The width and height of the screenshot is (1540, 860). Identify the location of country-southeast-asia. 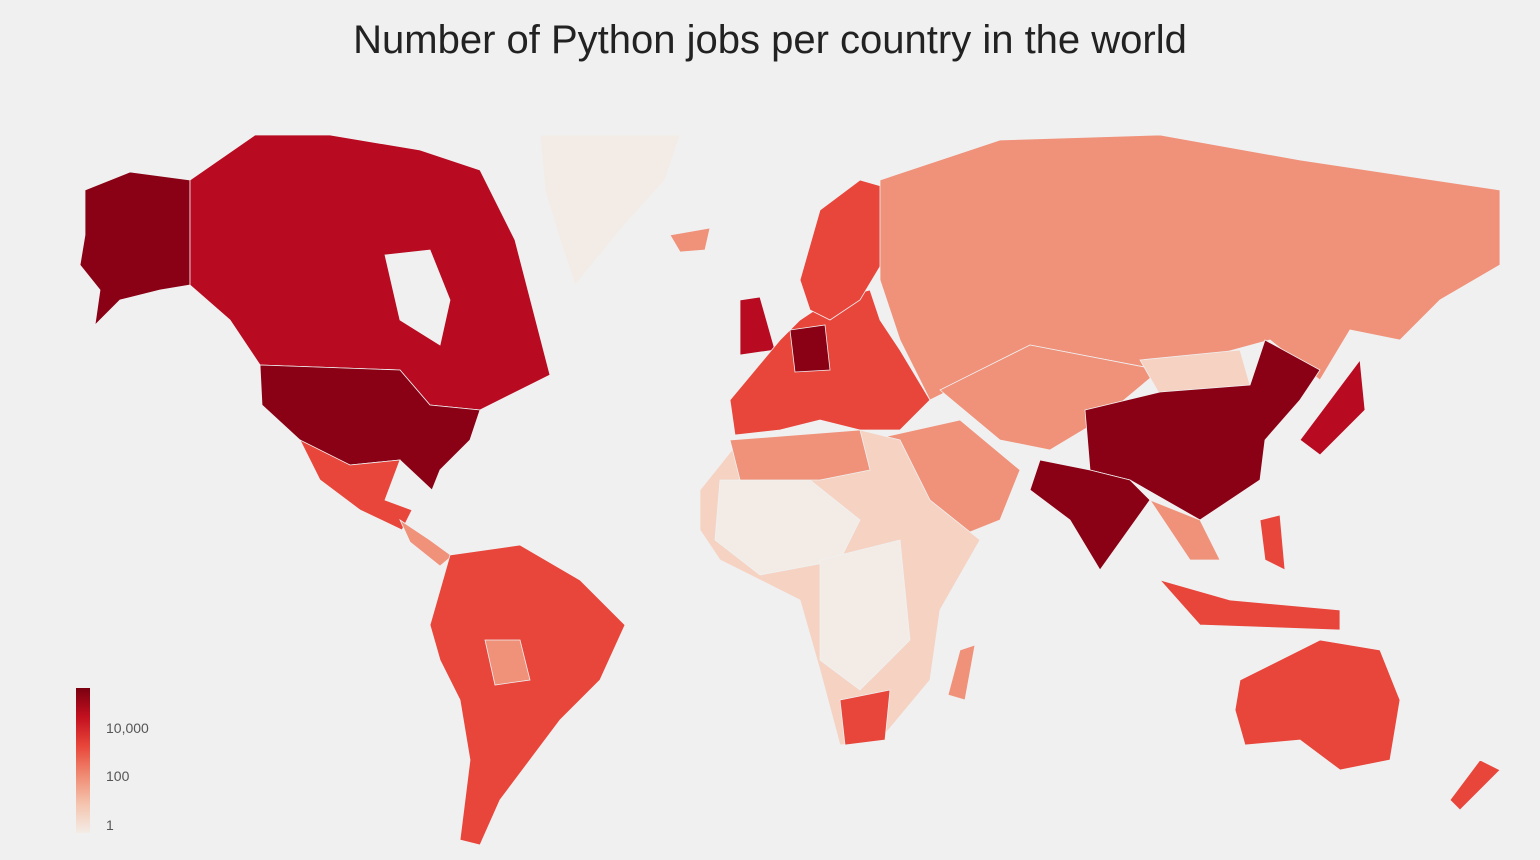
(1184, 530).